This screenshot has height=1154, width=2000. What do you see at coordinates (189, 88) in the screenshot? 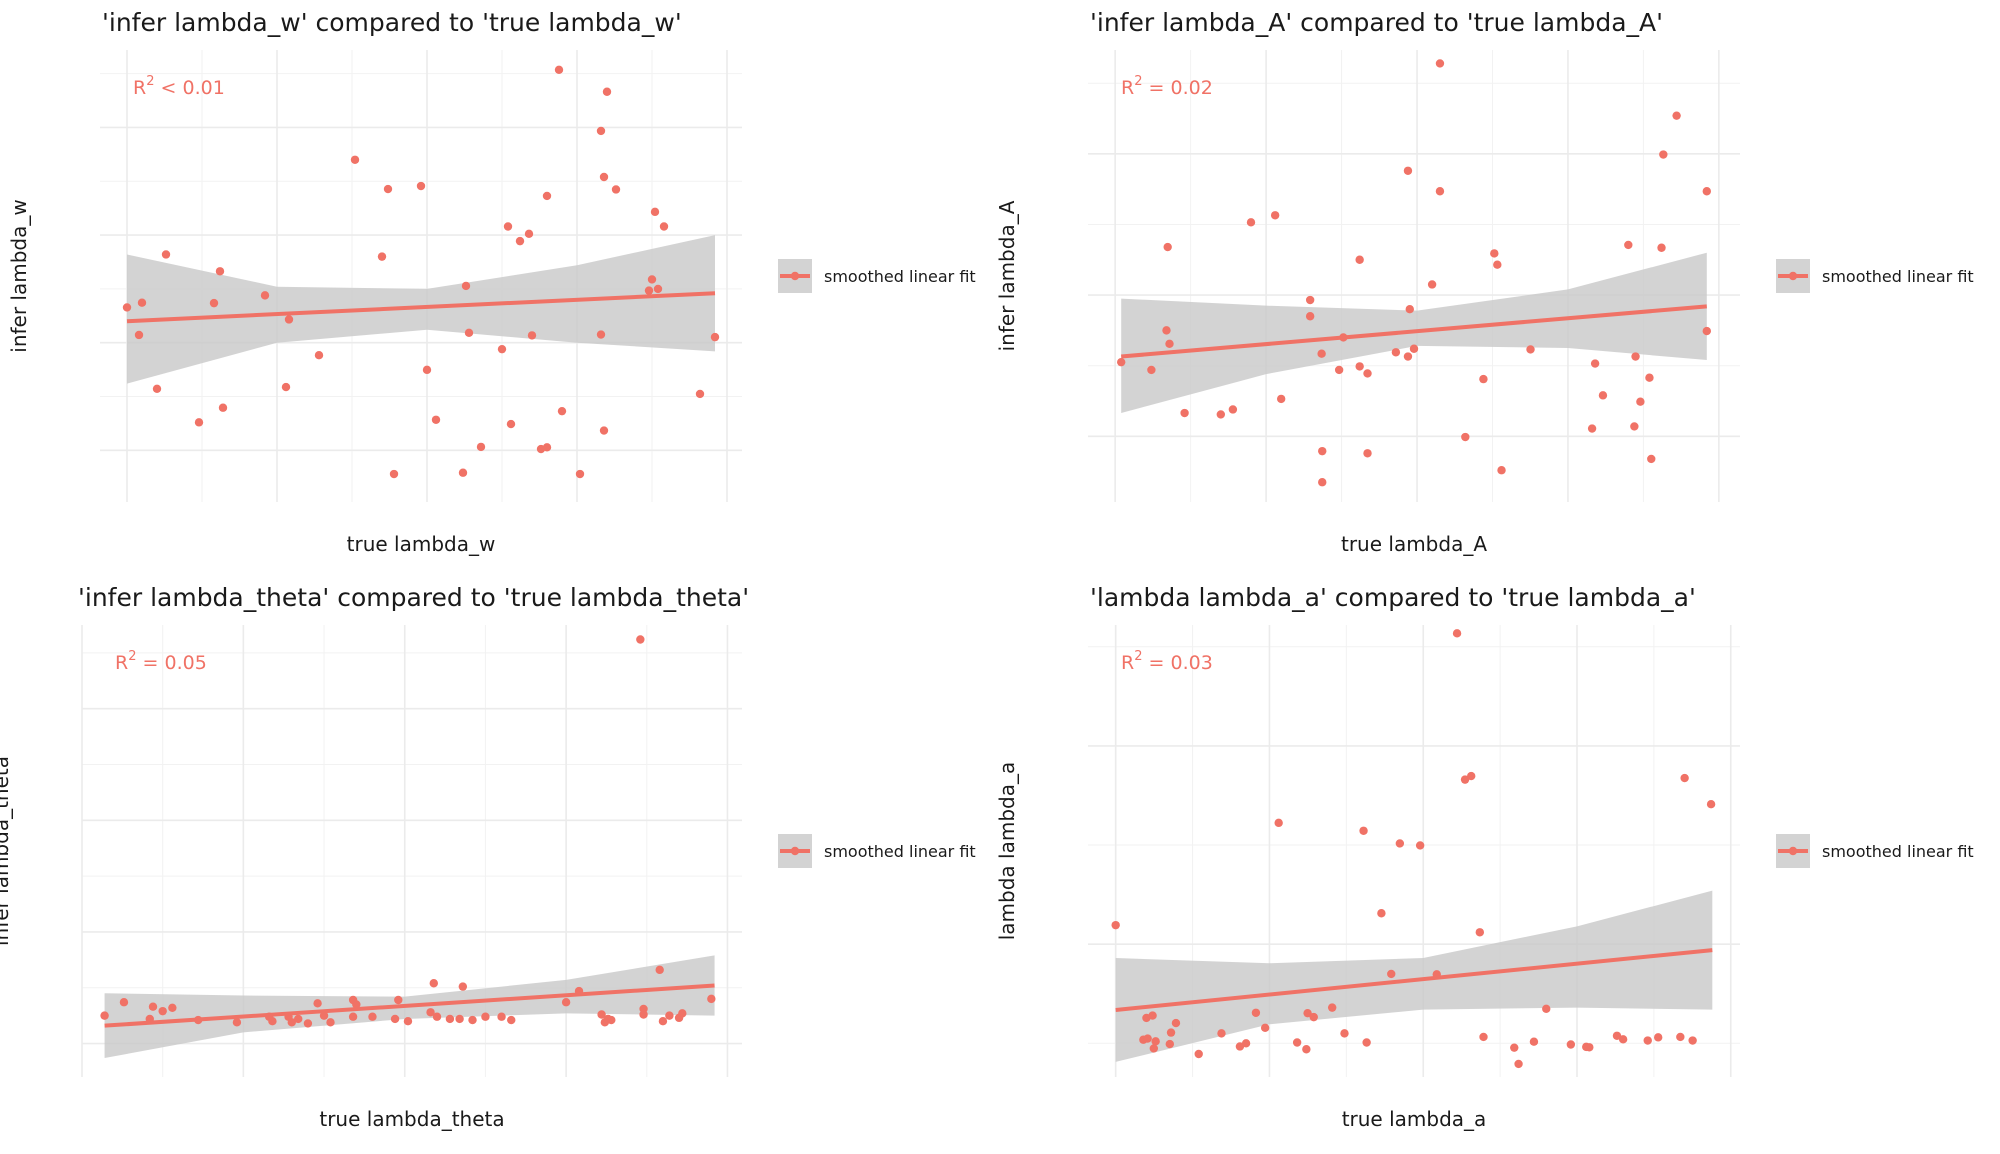
I see `r-squared-value: < 0.01` at bounding box center [189, 88].